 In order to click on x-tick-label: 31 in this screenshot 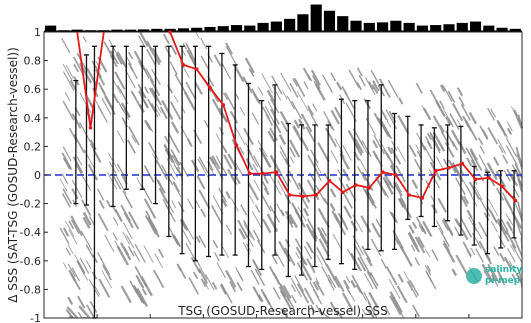, I will do `click(97, 322)`.